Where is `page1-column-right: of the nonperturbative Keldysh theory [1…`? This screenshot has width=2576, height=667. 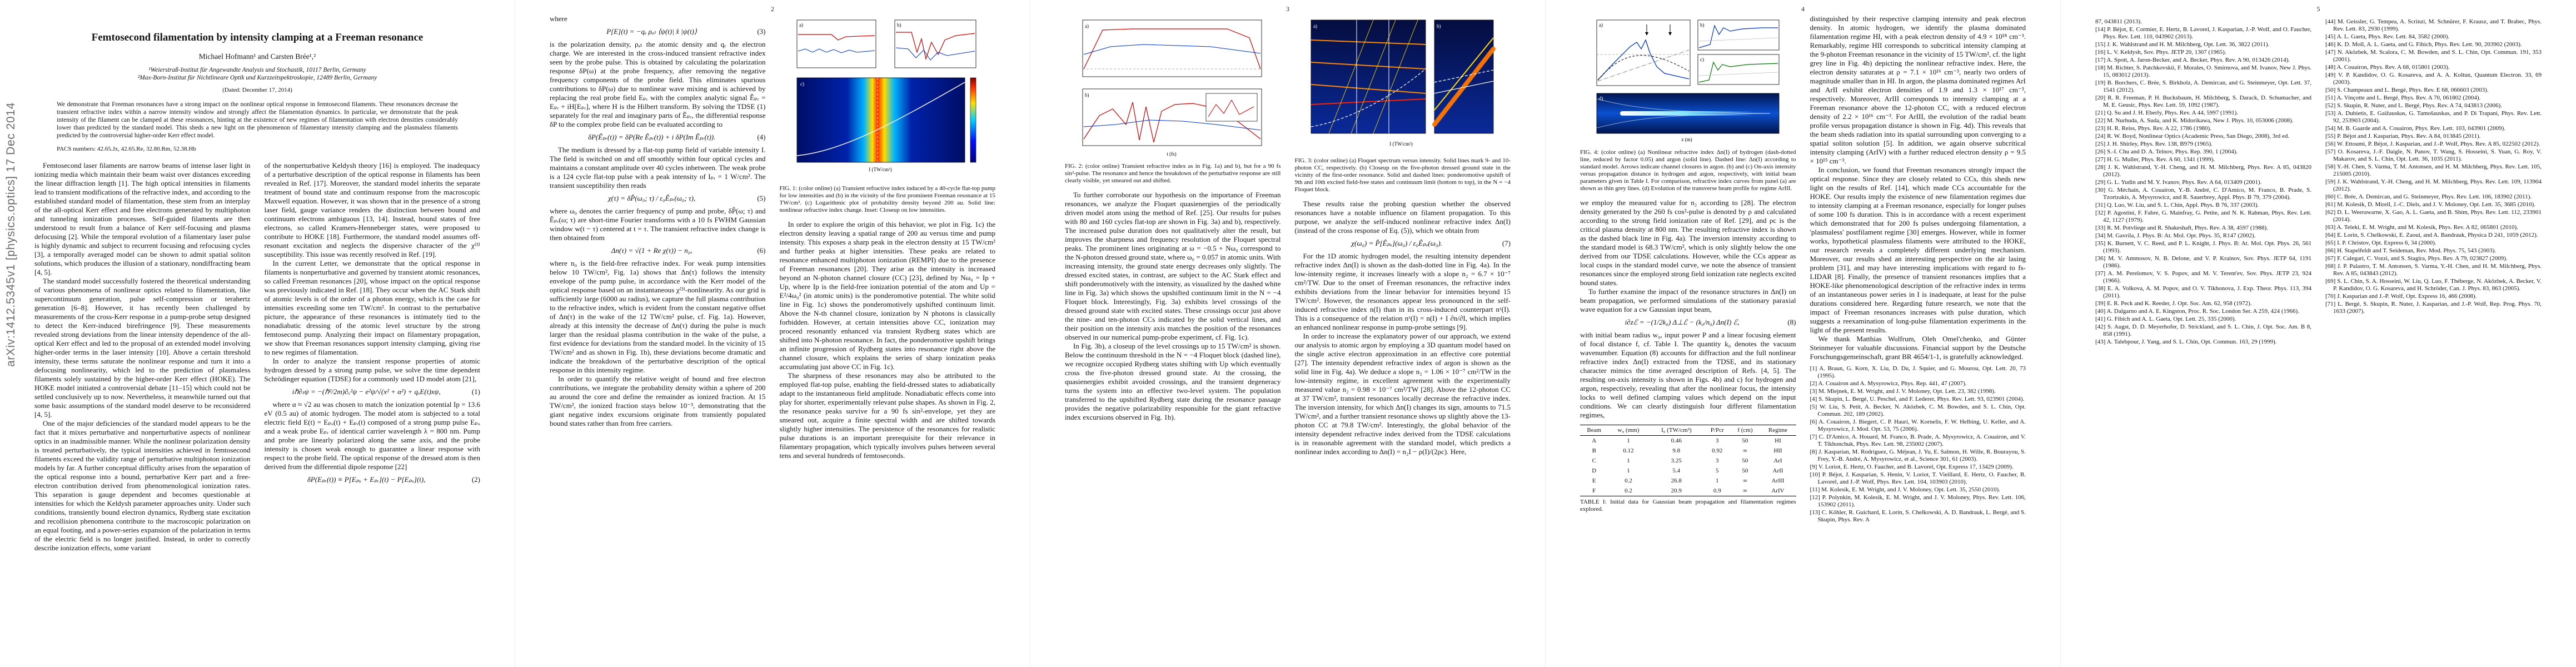
page1-column-right: of the nonperturbative Keldysh theory [1… is located at coordinates (373, 409).